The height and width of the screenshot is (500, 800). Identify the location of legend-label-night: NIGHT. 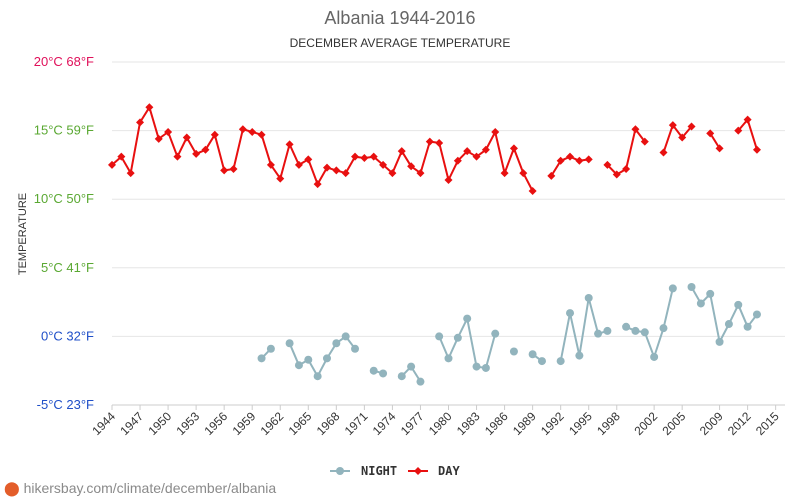
(379, 471).